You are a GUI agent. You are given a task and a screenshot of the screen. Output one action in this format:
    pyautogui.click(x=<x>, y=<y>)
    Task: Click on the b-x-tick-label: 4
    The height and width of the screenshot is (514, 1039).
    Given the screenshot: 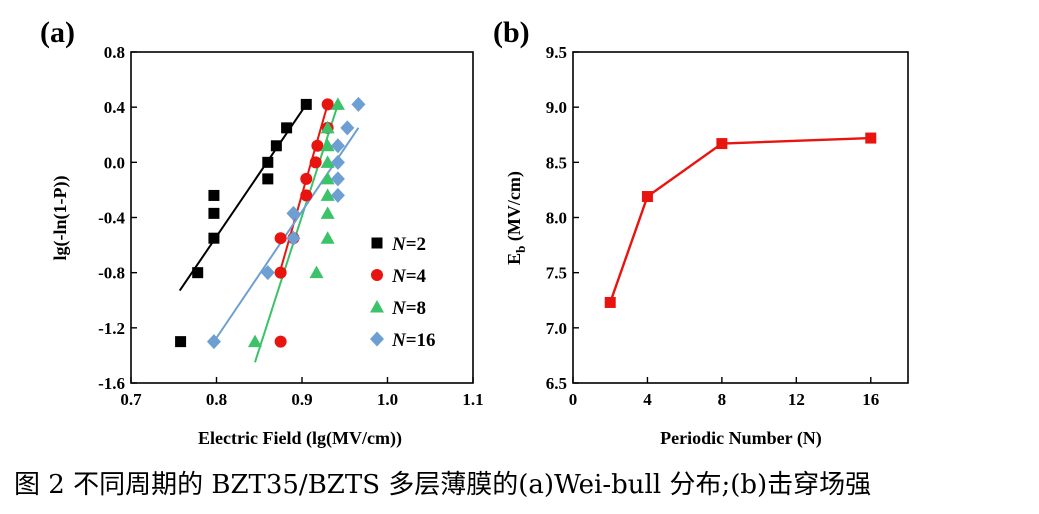 What is the action you would take?
    pyautogui.click(x=647, y=399)
    